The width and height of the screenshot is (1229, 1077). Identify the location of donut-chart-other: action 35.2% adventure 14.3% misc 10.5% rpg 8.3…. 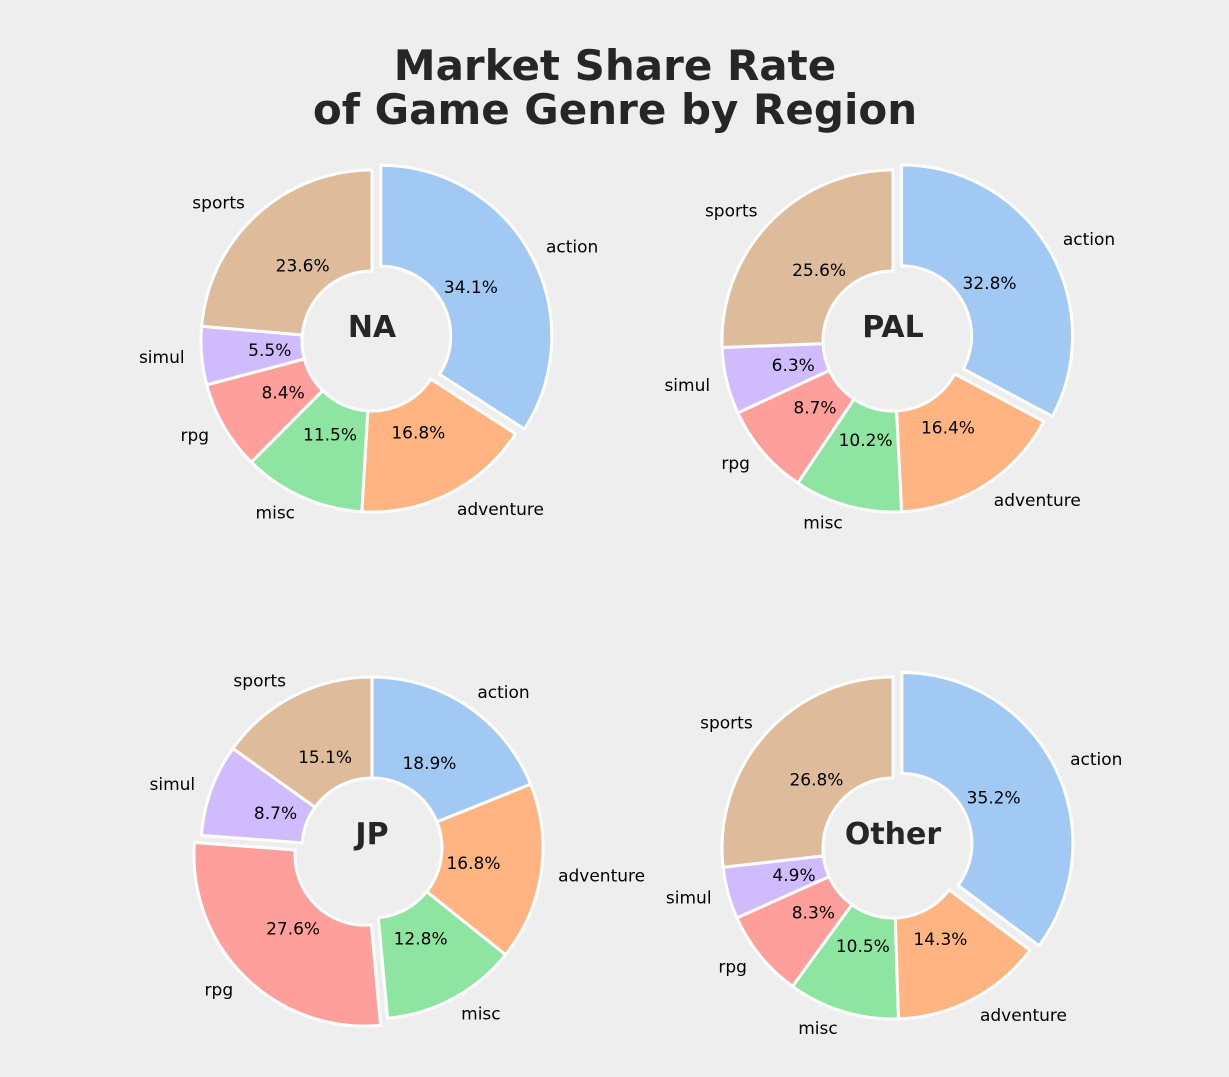
(894, 855).